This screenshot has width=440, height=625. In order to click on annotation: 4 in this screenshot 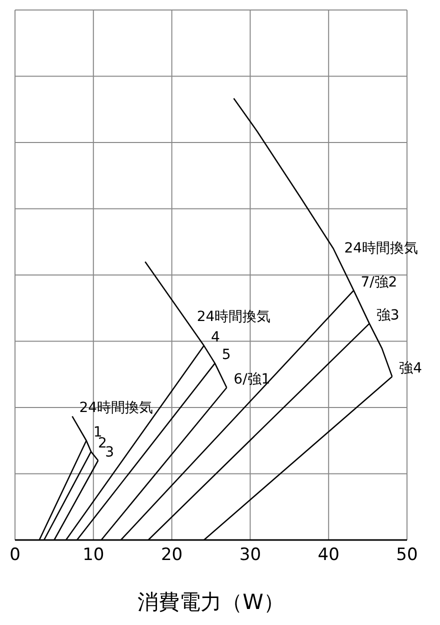, I will do `click(215, 337)`.